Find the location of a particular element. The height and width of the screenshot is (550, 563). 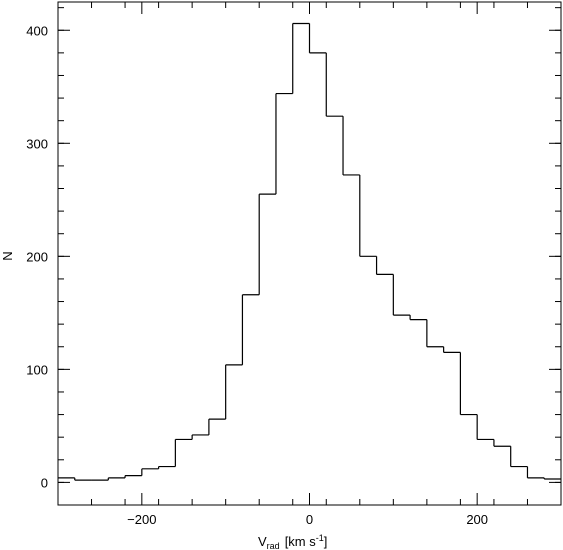

x-axis-label-close: ] is located at coordinates (326, 541).